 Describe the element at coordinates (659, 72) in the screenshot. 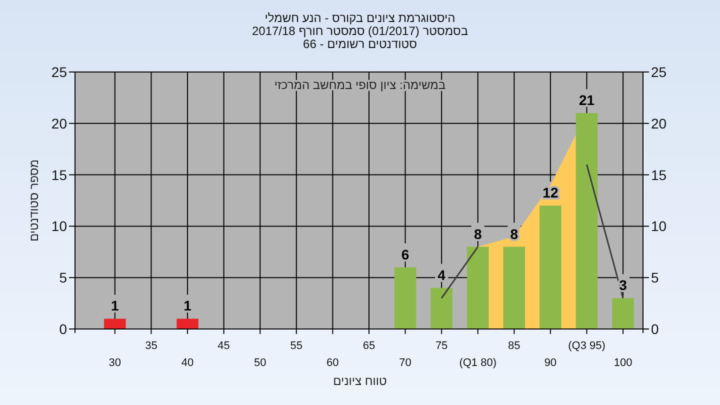

I see `y2-tick-label: 25` at that location.